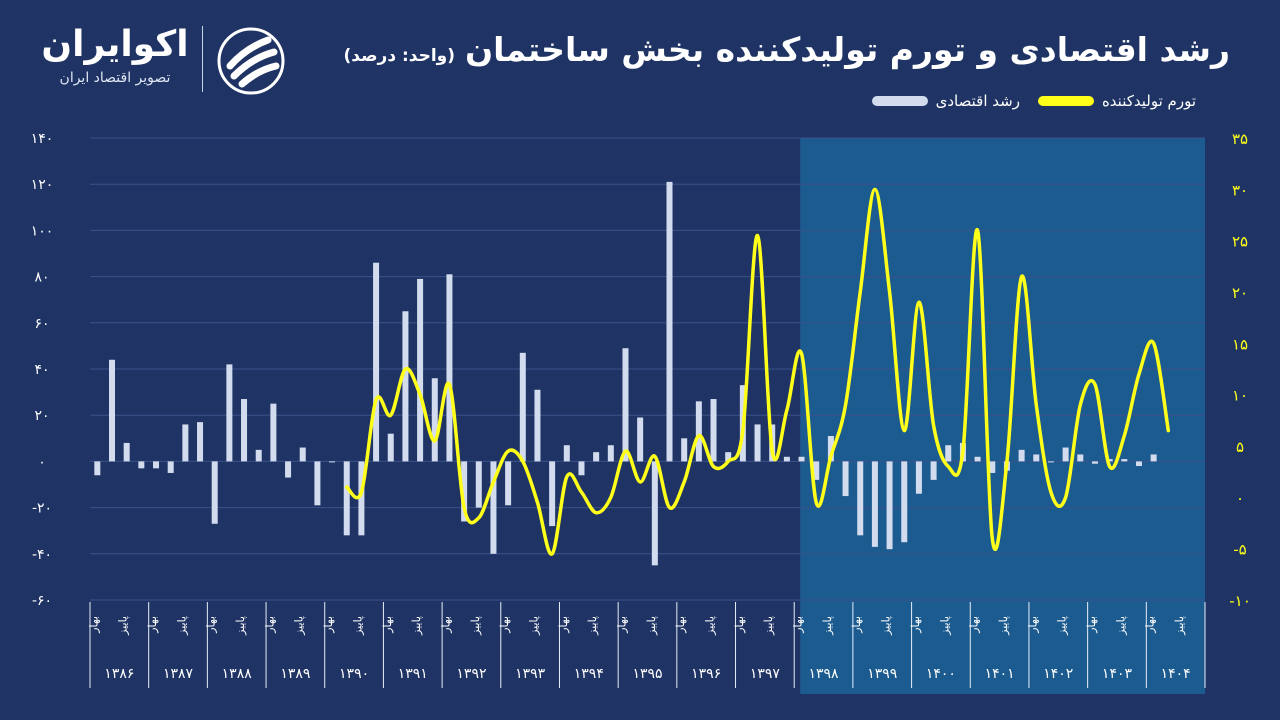 The width and height of the screenshot is (1280, 720). I want to click on y-left-tick-label: ۱۲۰, so click(42, 185).